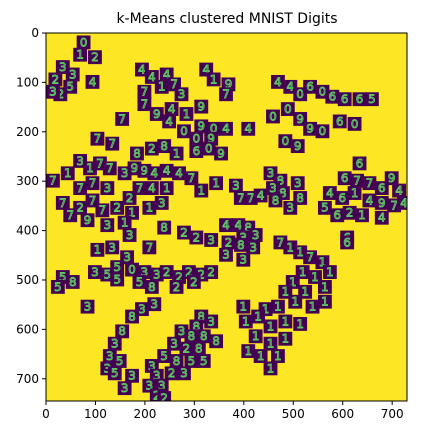 The height and width of the screenshot is (433, 421). Describe the element at coordinates (46, 414) in the screenshot. I see `x-tick-label: 0` at that location.